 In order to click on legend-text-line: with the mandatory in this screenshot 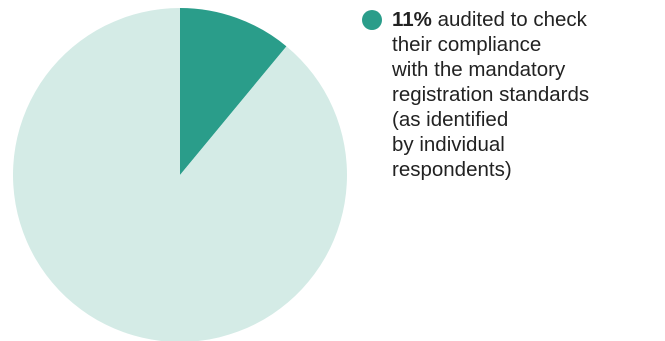, I will do `click(479, 69)`.